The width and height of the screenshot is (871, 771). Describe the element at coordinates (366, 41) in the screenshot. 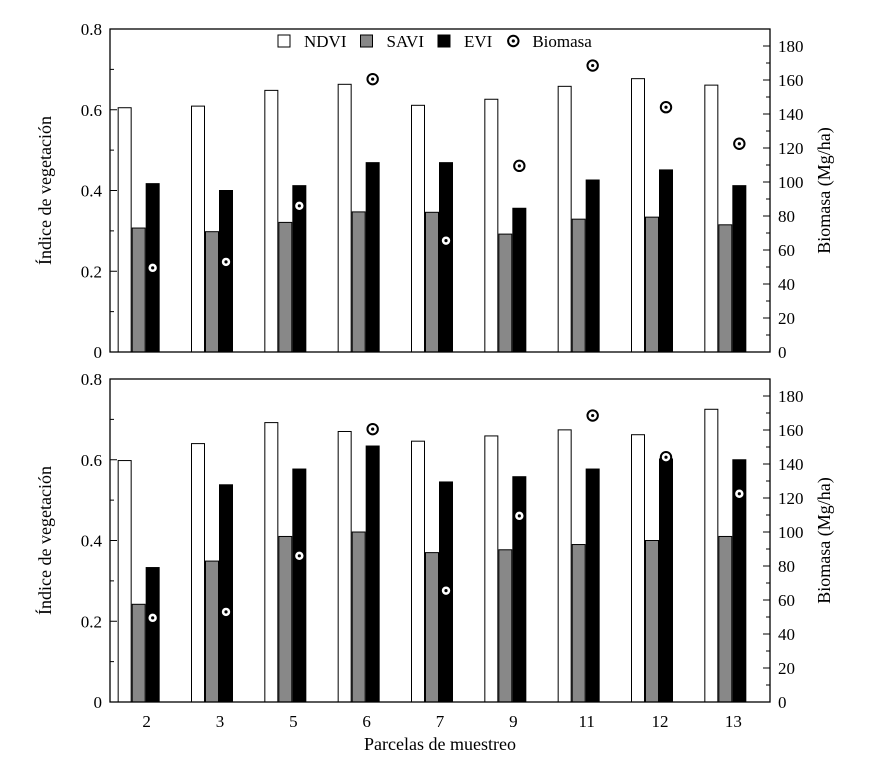

I see `legend-swatch` at that location.